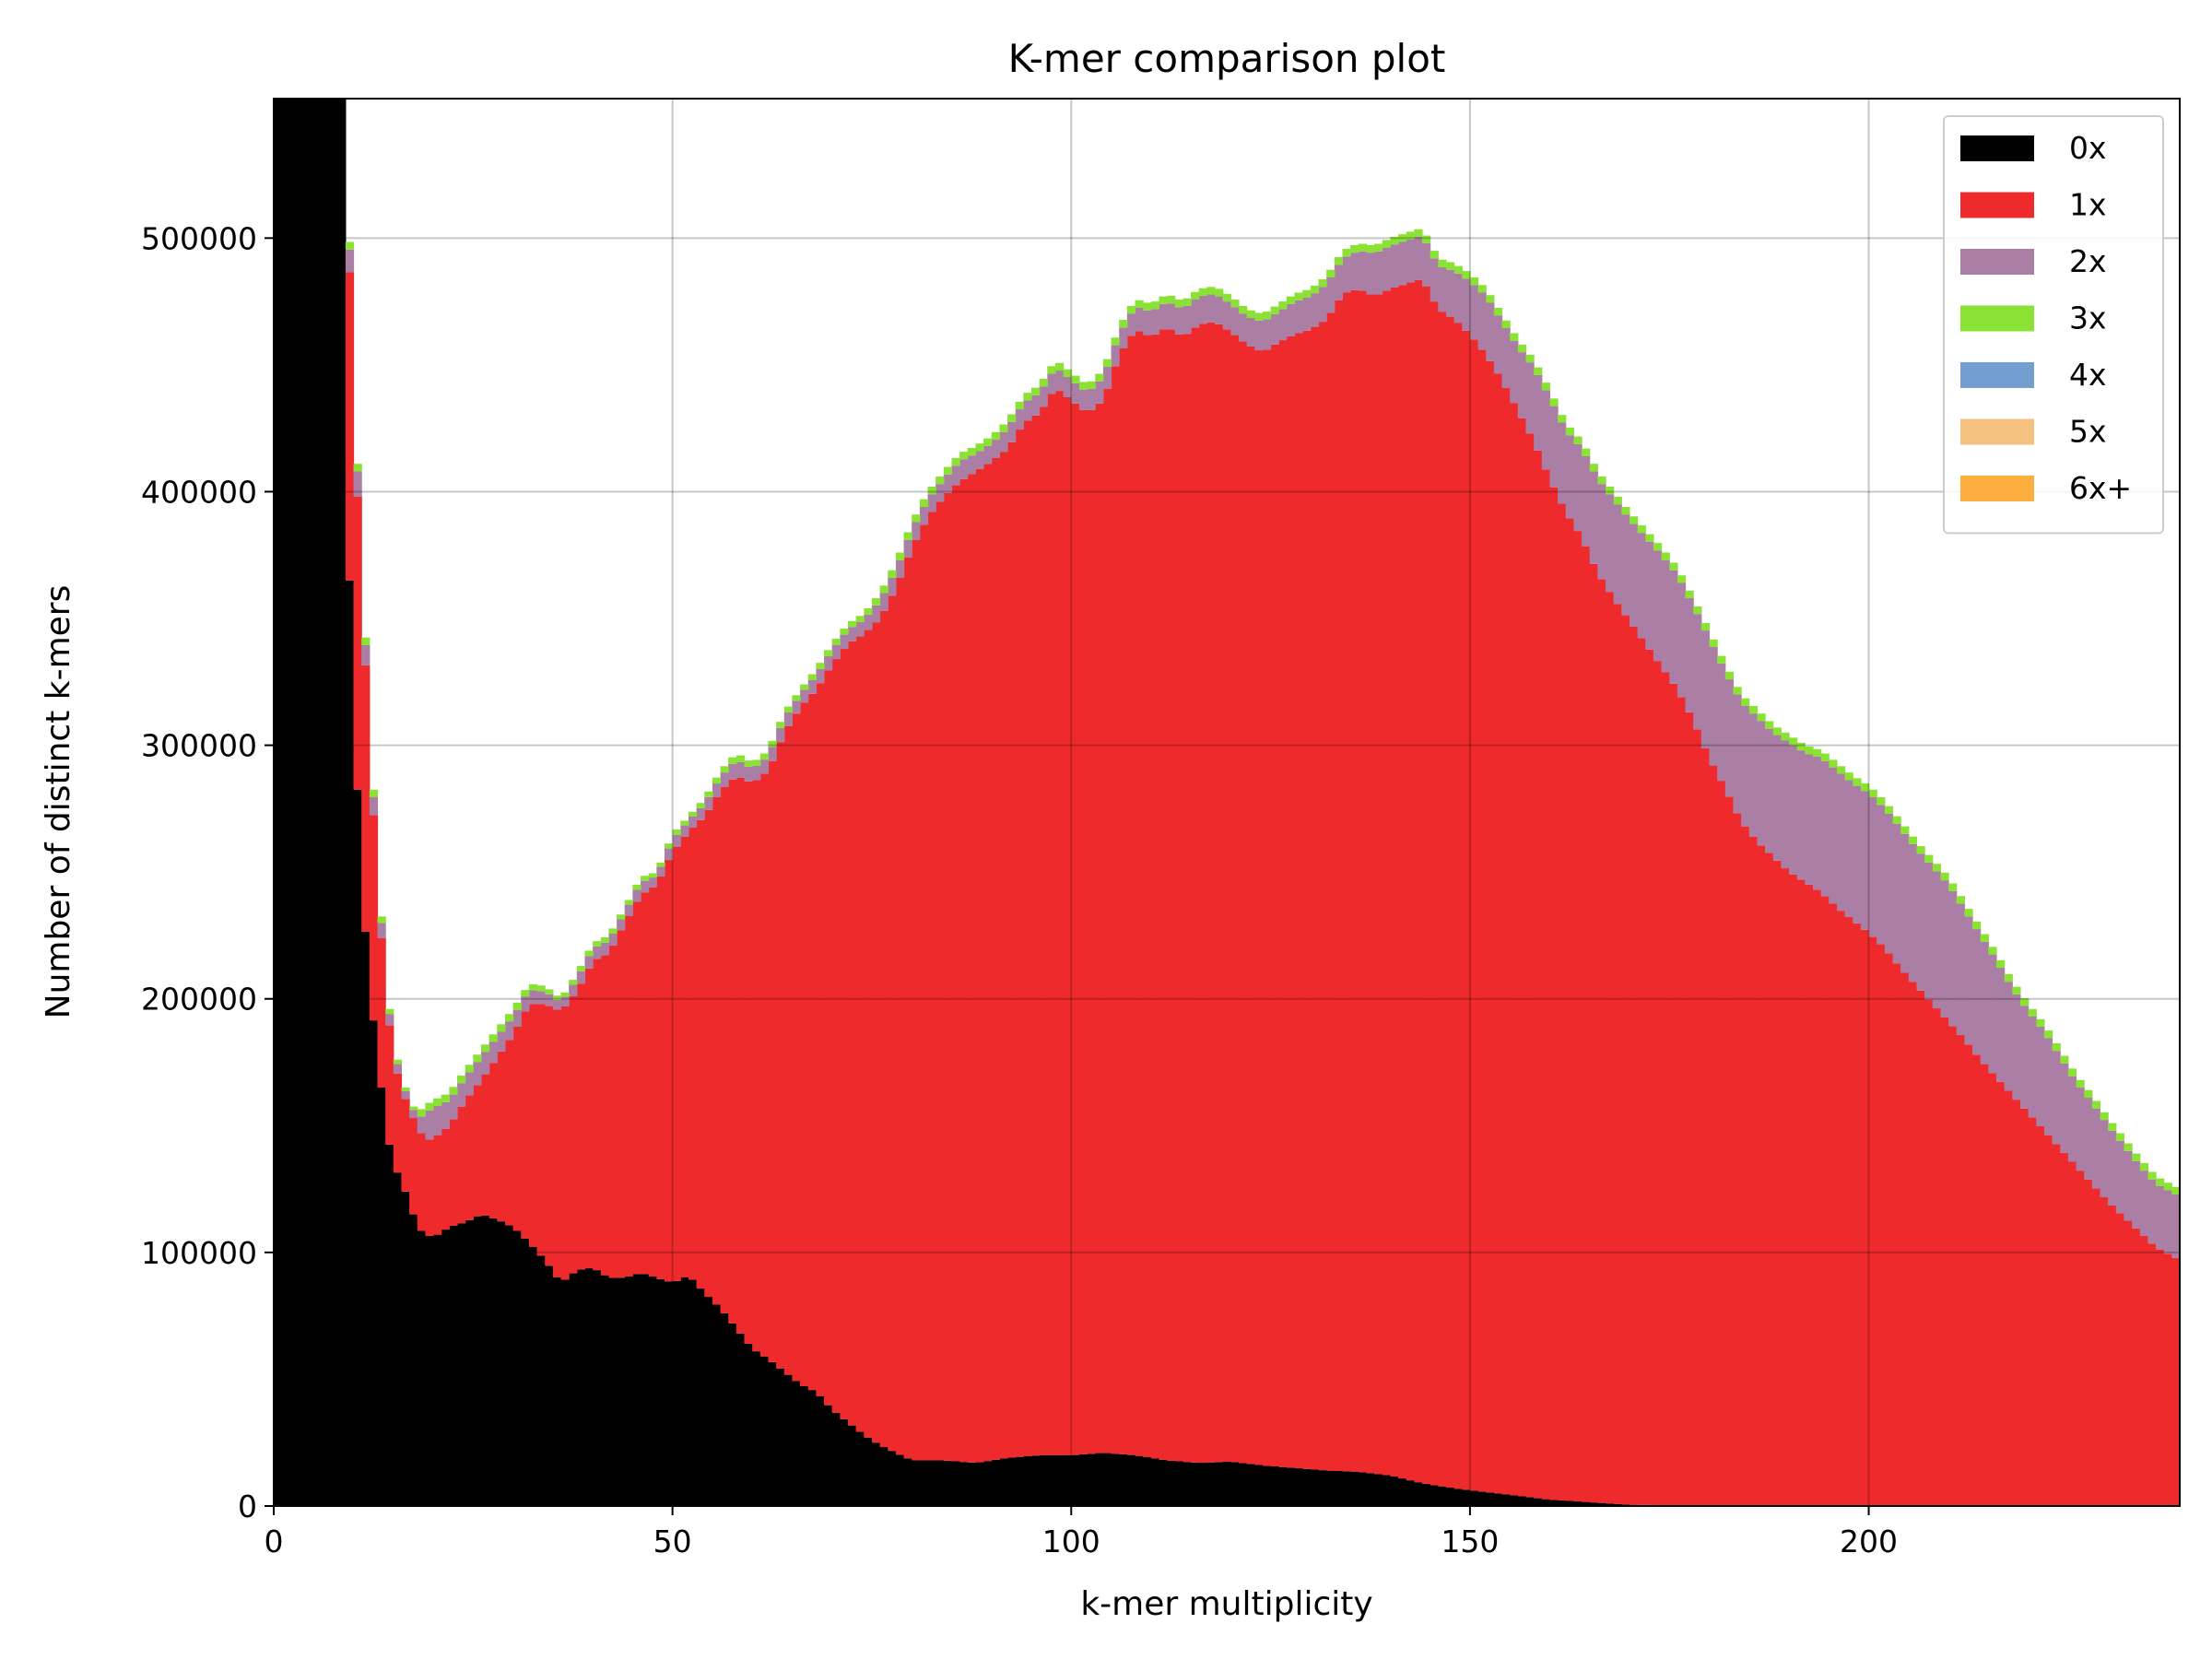  What do you see at coordinates (672, 1541) in the screenshot?
I see `x-tick-label: 50` at bounding box center [672, 1541].